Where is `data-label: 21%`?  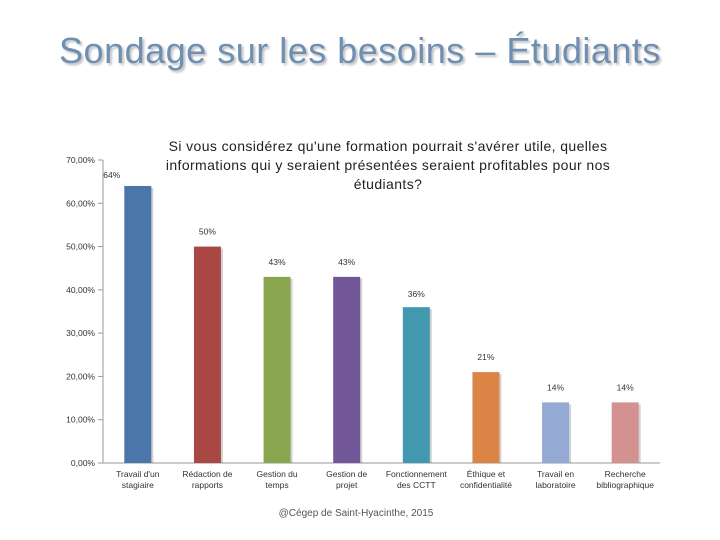
data-label: 21% is located at coordinates (485, 357).